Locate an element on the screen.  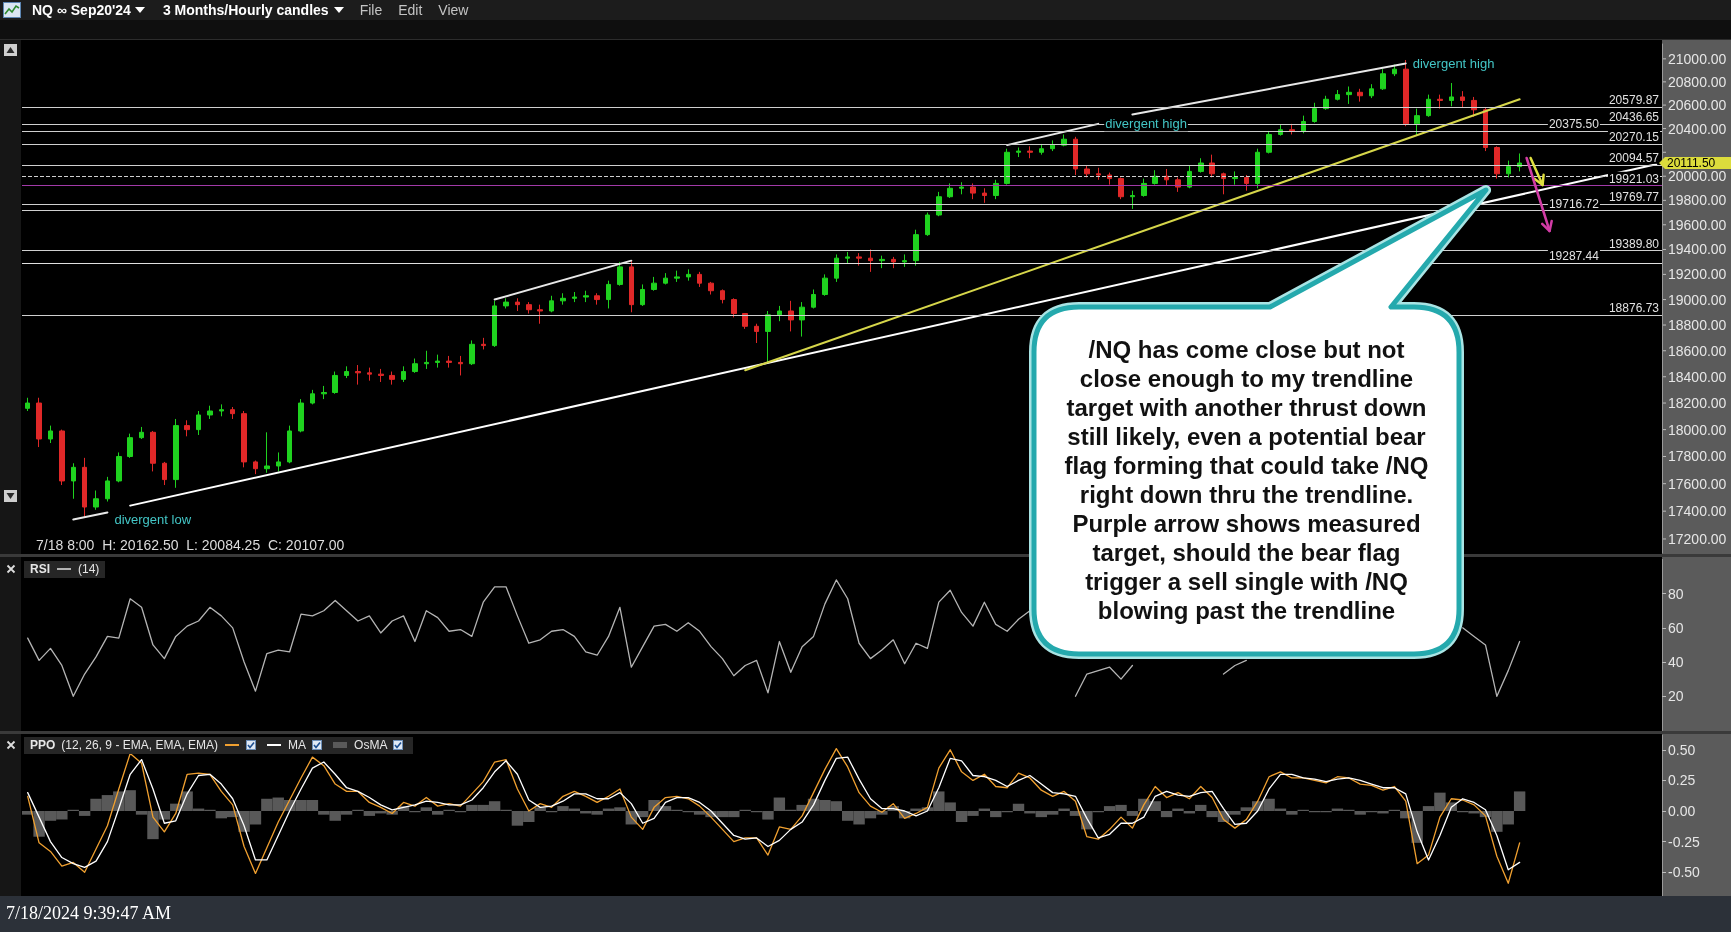
y-tick-label: 0.25 is located at coordinates (1682, 780).